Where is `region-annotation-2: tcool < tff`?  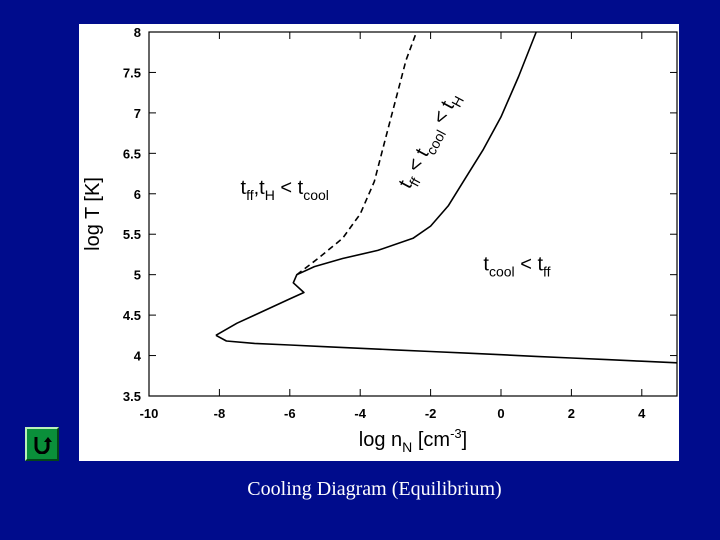
region-annotation-2: tcool < tff is located at coordinates (516, 267).